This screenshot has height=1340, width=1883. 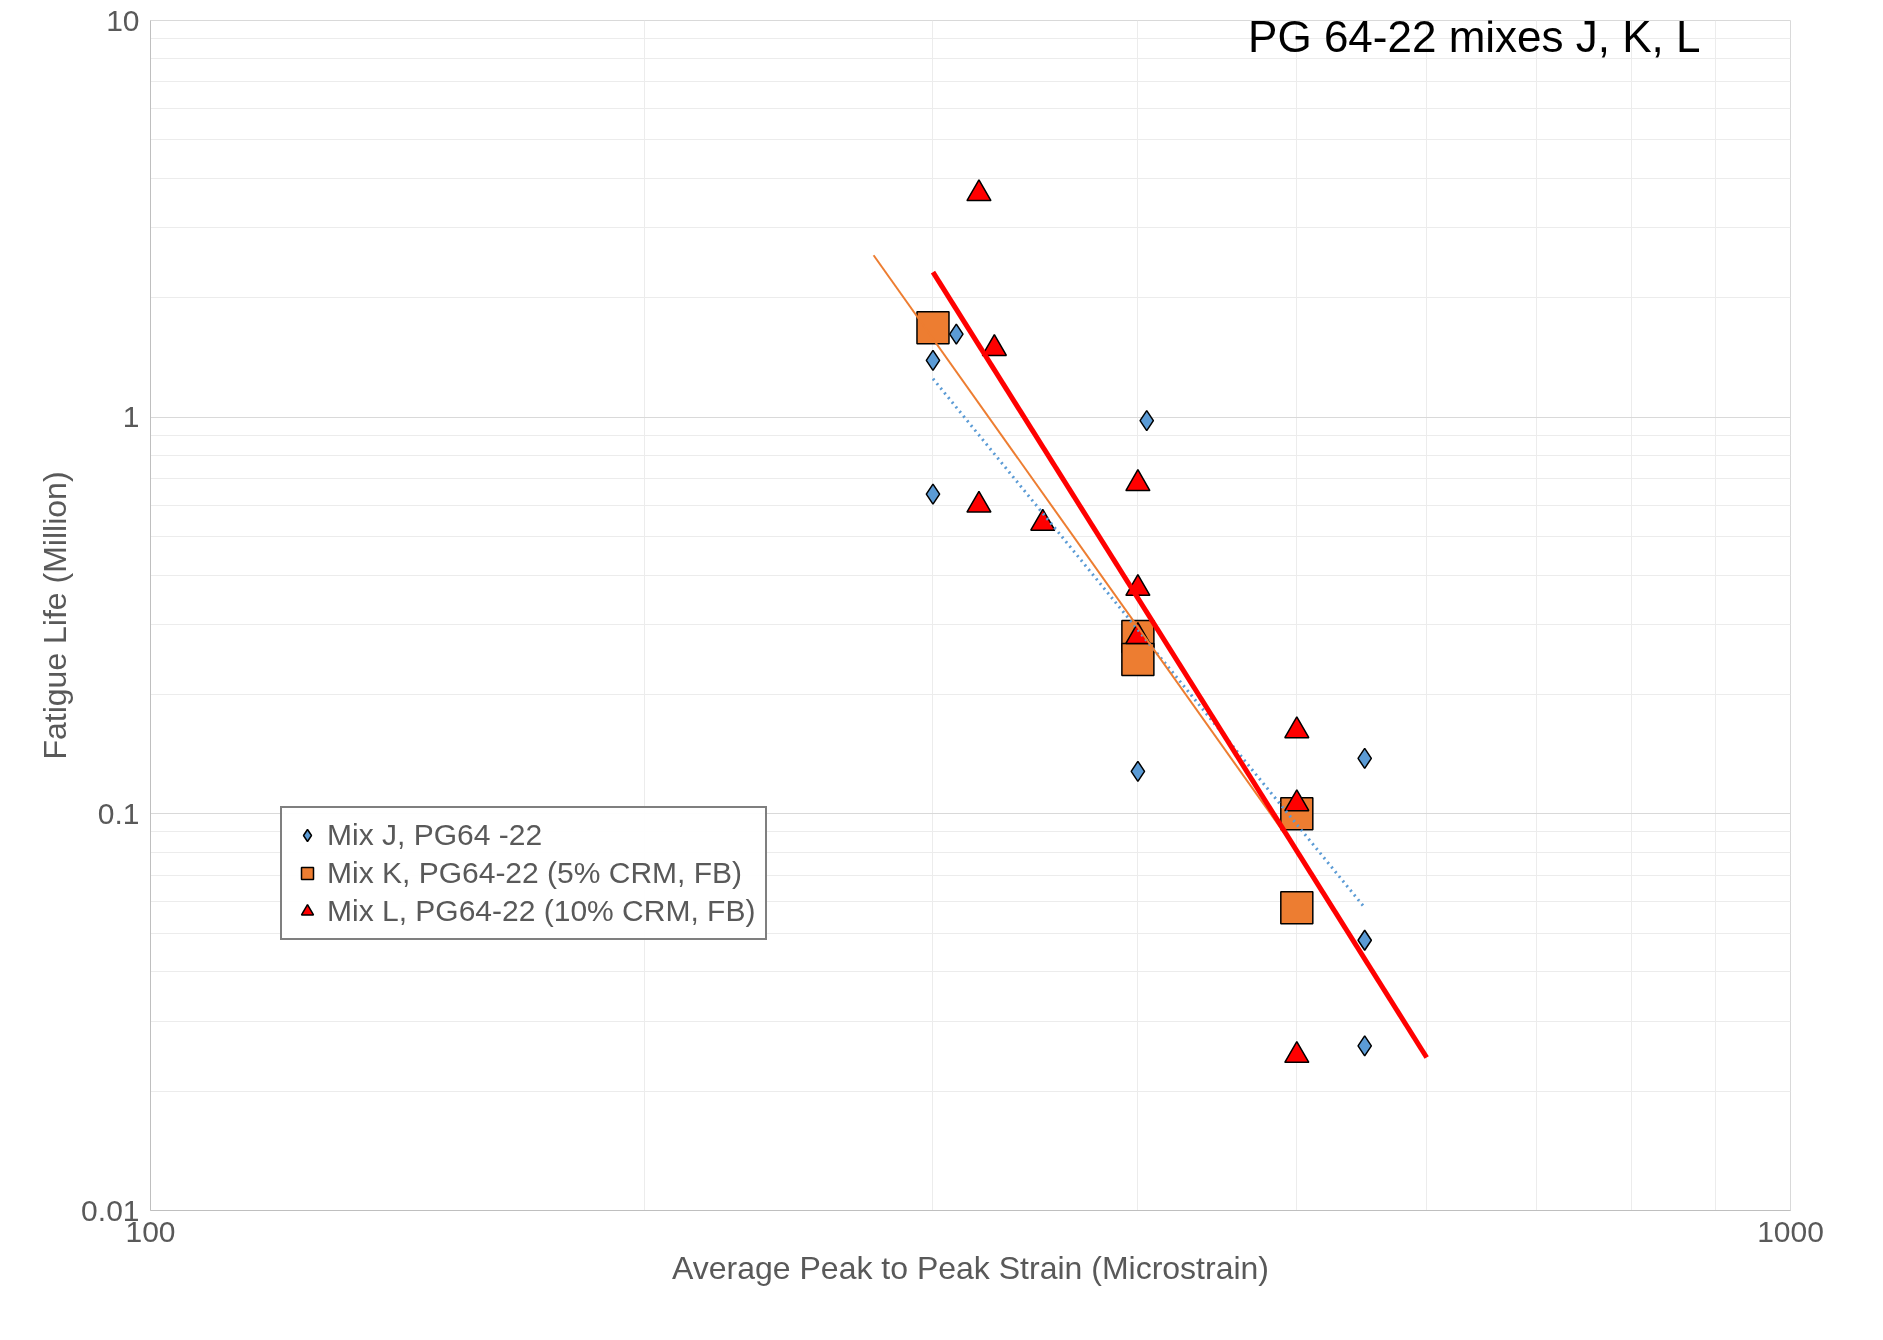 I want to click on x-tick-label: 1000, so click(x=1790, y=1231).